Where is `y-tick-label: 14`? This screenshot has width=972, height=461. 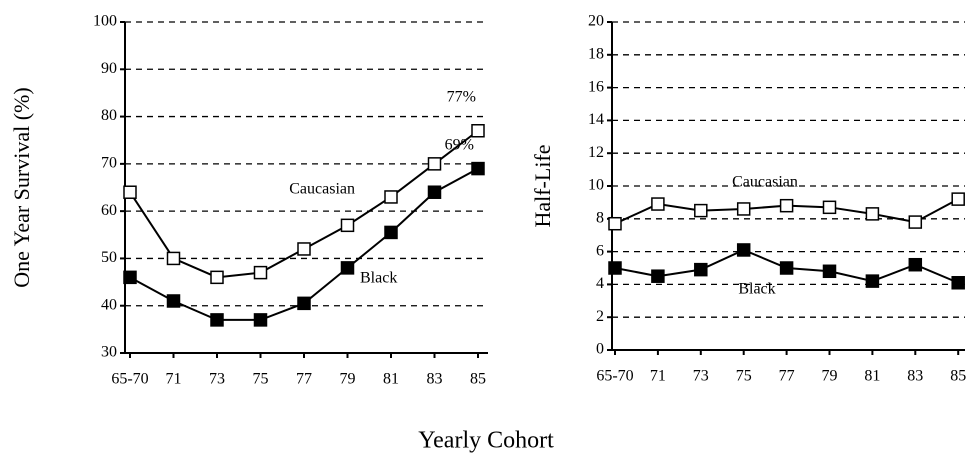
y-tick-label: 14 is located at coordinates (596, 119).